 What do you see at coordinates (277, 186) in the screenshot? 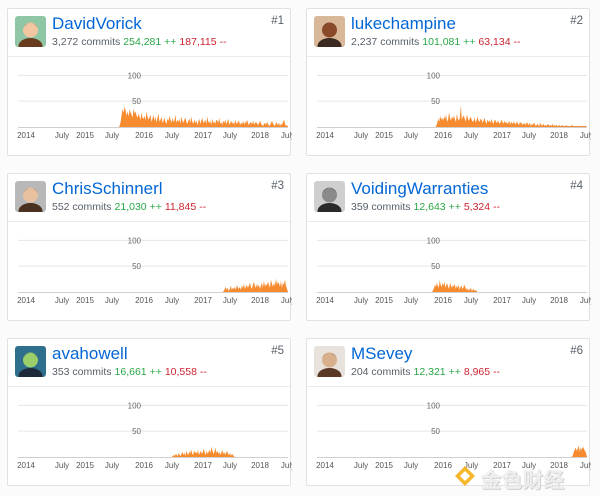
I see `rank-label: #3` at bounding box center [277, 186].